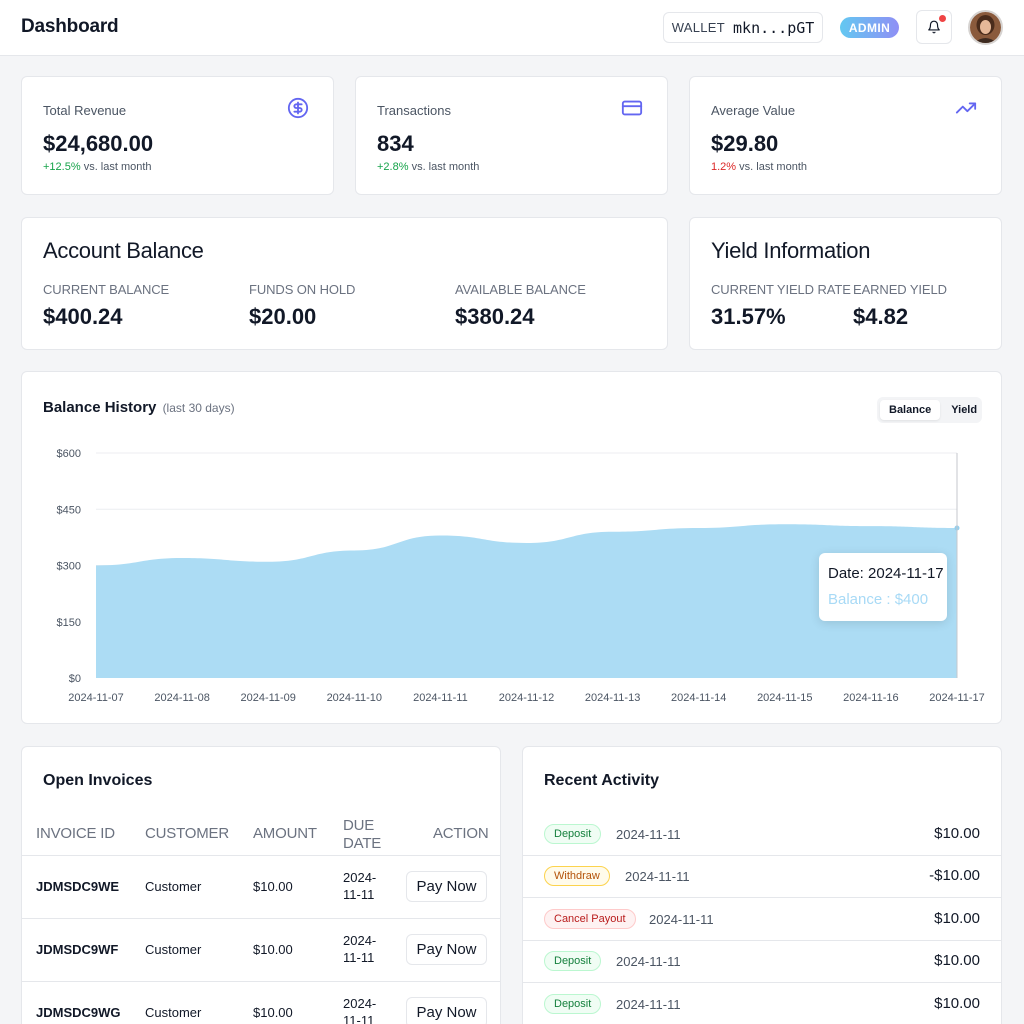 This screenshot has width=1024, height=1024. Describe the element at coordinates (261, 855) in the screenshot. I see `header-divider` at that location.